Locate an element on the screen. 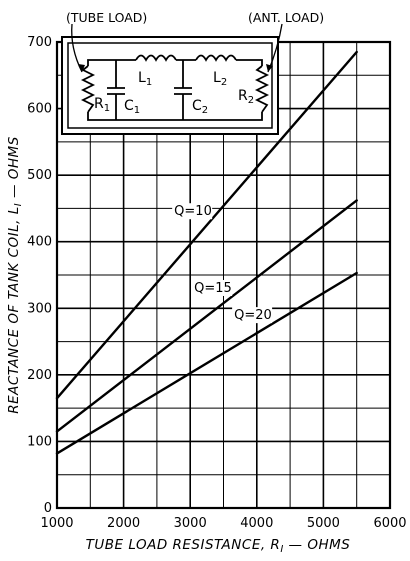 Image resolution: width=410 pixels, height=561 pixels. y-tick-label: 0 is located at coordinates (48, 508).